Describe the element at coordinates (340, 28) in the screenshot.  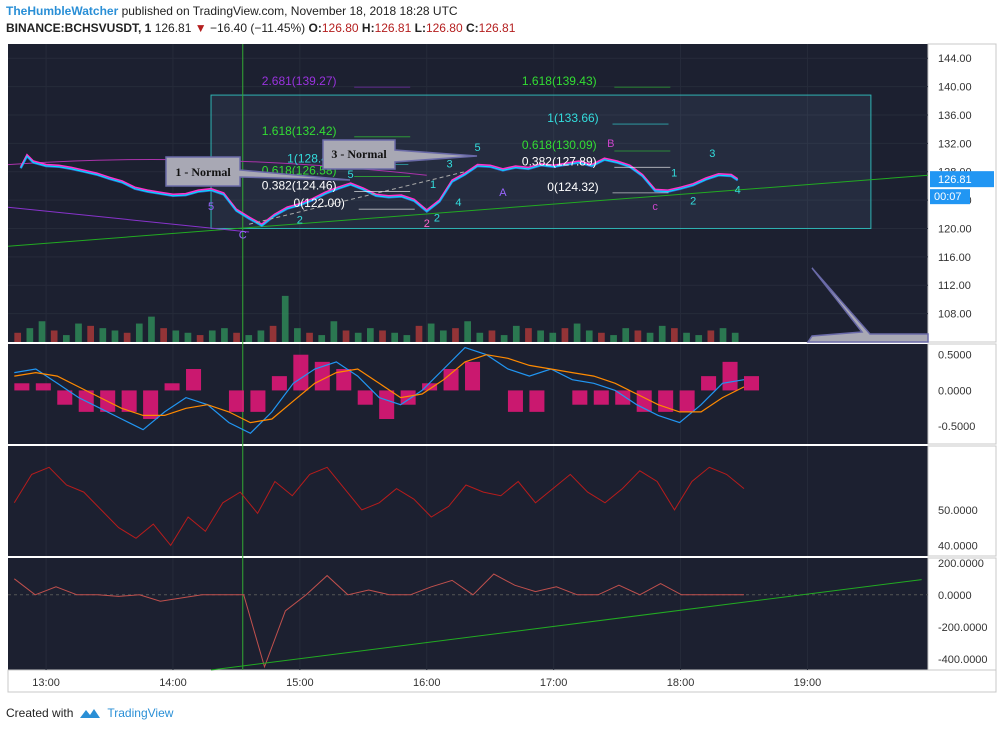
I see `open-value: 126.80` at that location.